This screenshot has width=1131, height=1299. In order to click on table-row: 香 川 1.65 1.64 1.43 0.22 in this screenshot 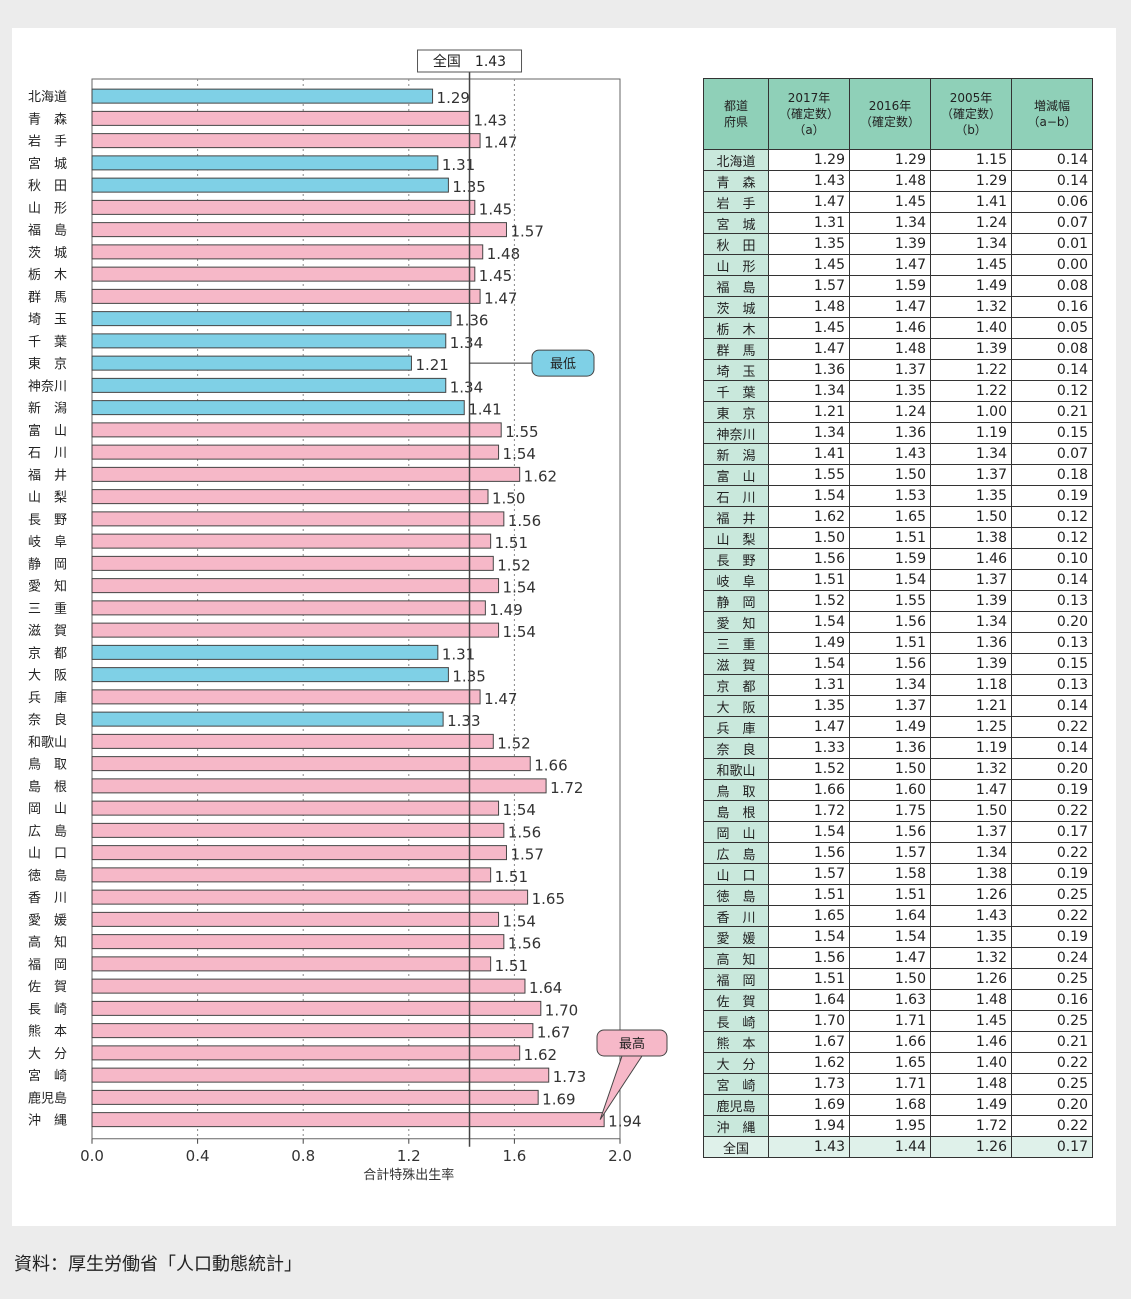, I will do `click(898, 916)`.